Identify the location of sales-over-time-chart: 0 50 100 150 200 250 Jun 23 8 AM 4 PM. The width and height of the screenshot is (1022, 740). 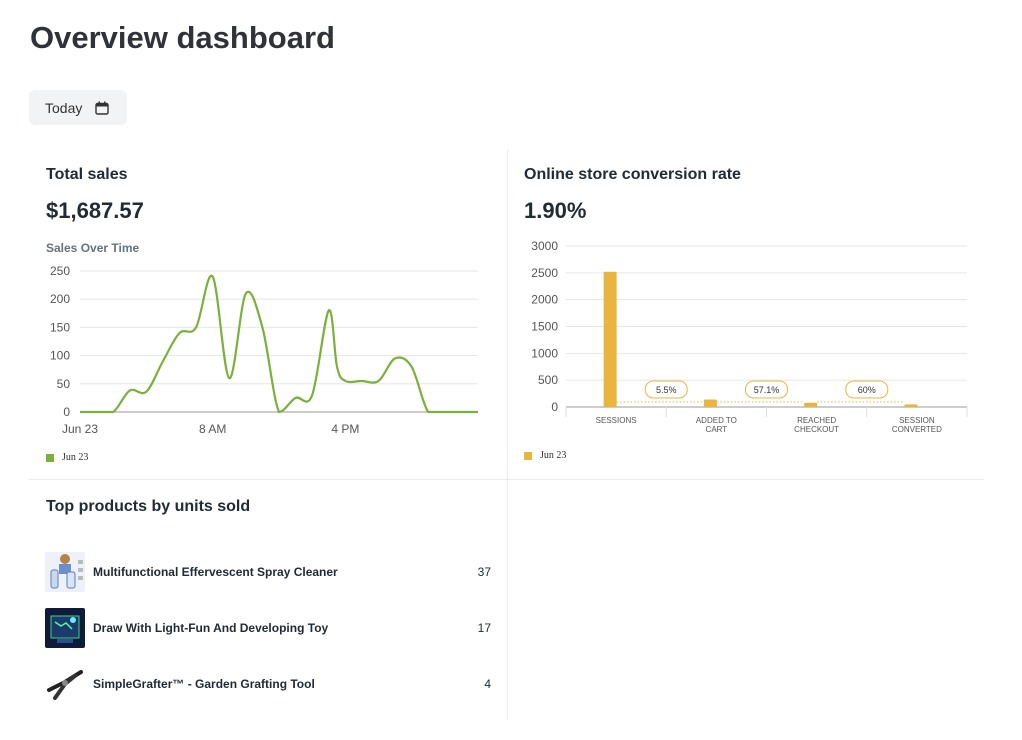
(264, 350).